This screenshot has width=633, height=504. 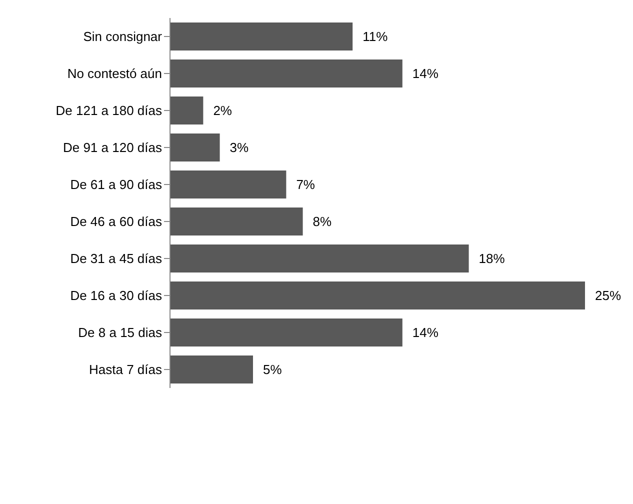 I want to click on y-tick-label: De 91 a 120 días, so click(x=112, y=148).